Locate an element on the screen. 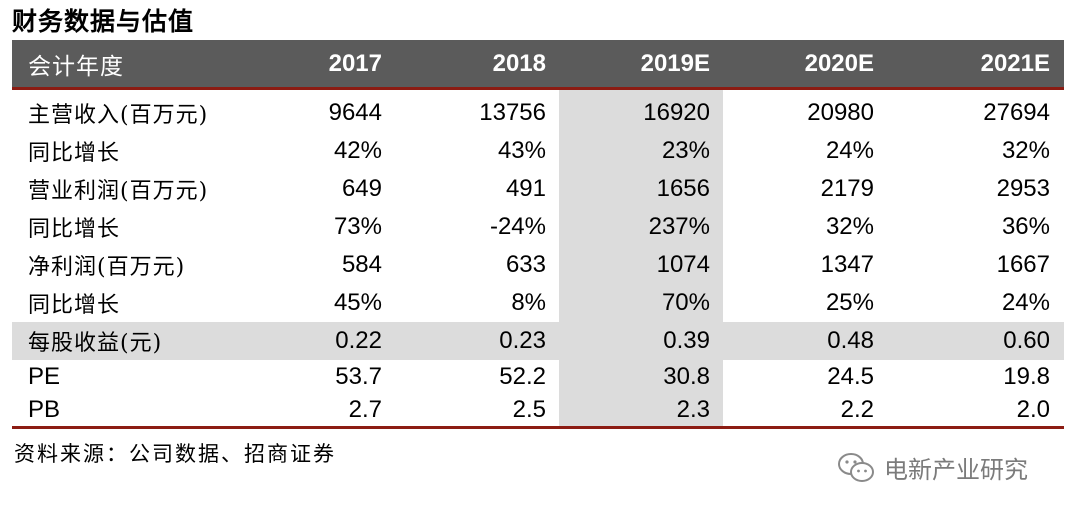 This screenshot has width=1080, height=515. table-cell: 237% is located at coordinates (679, 226).